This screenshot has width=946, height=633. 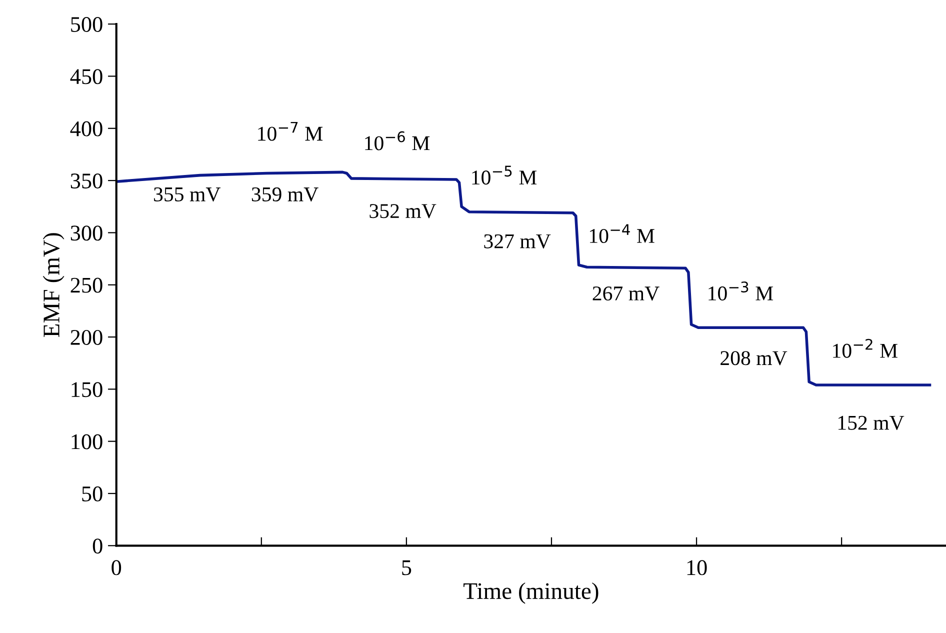 What do you see at coordinates (407, 568) in the screenshot?
I see `x-tick-label: 5` at bounding box center [407, 568].